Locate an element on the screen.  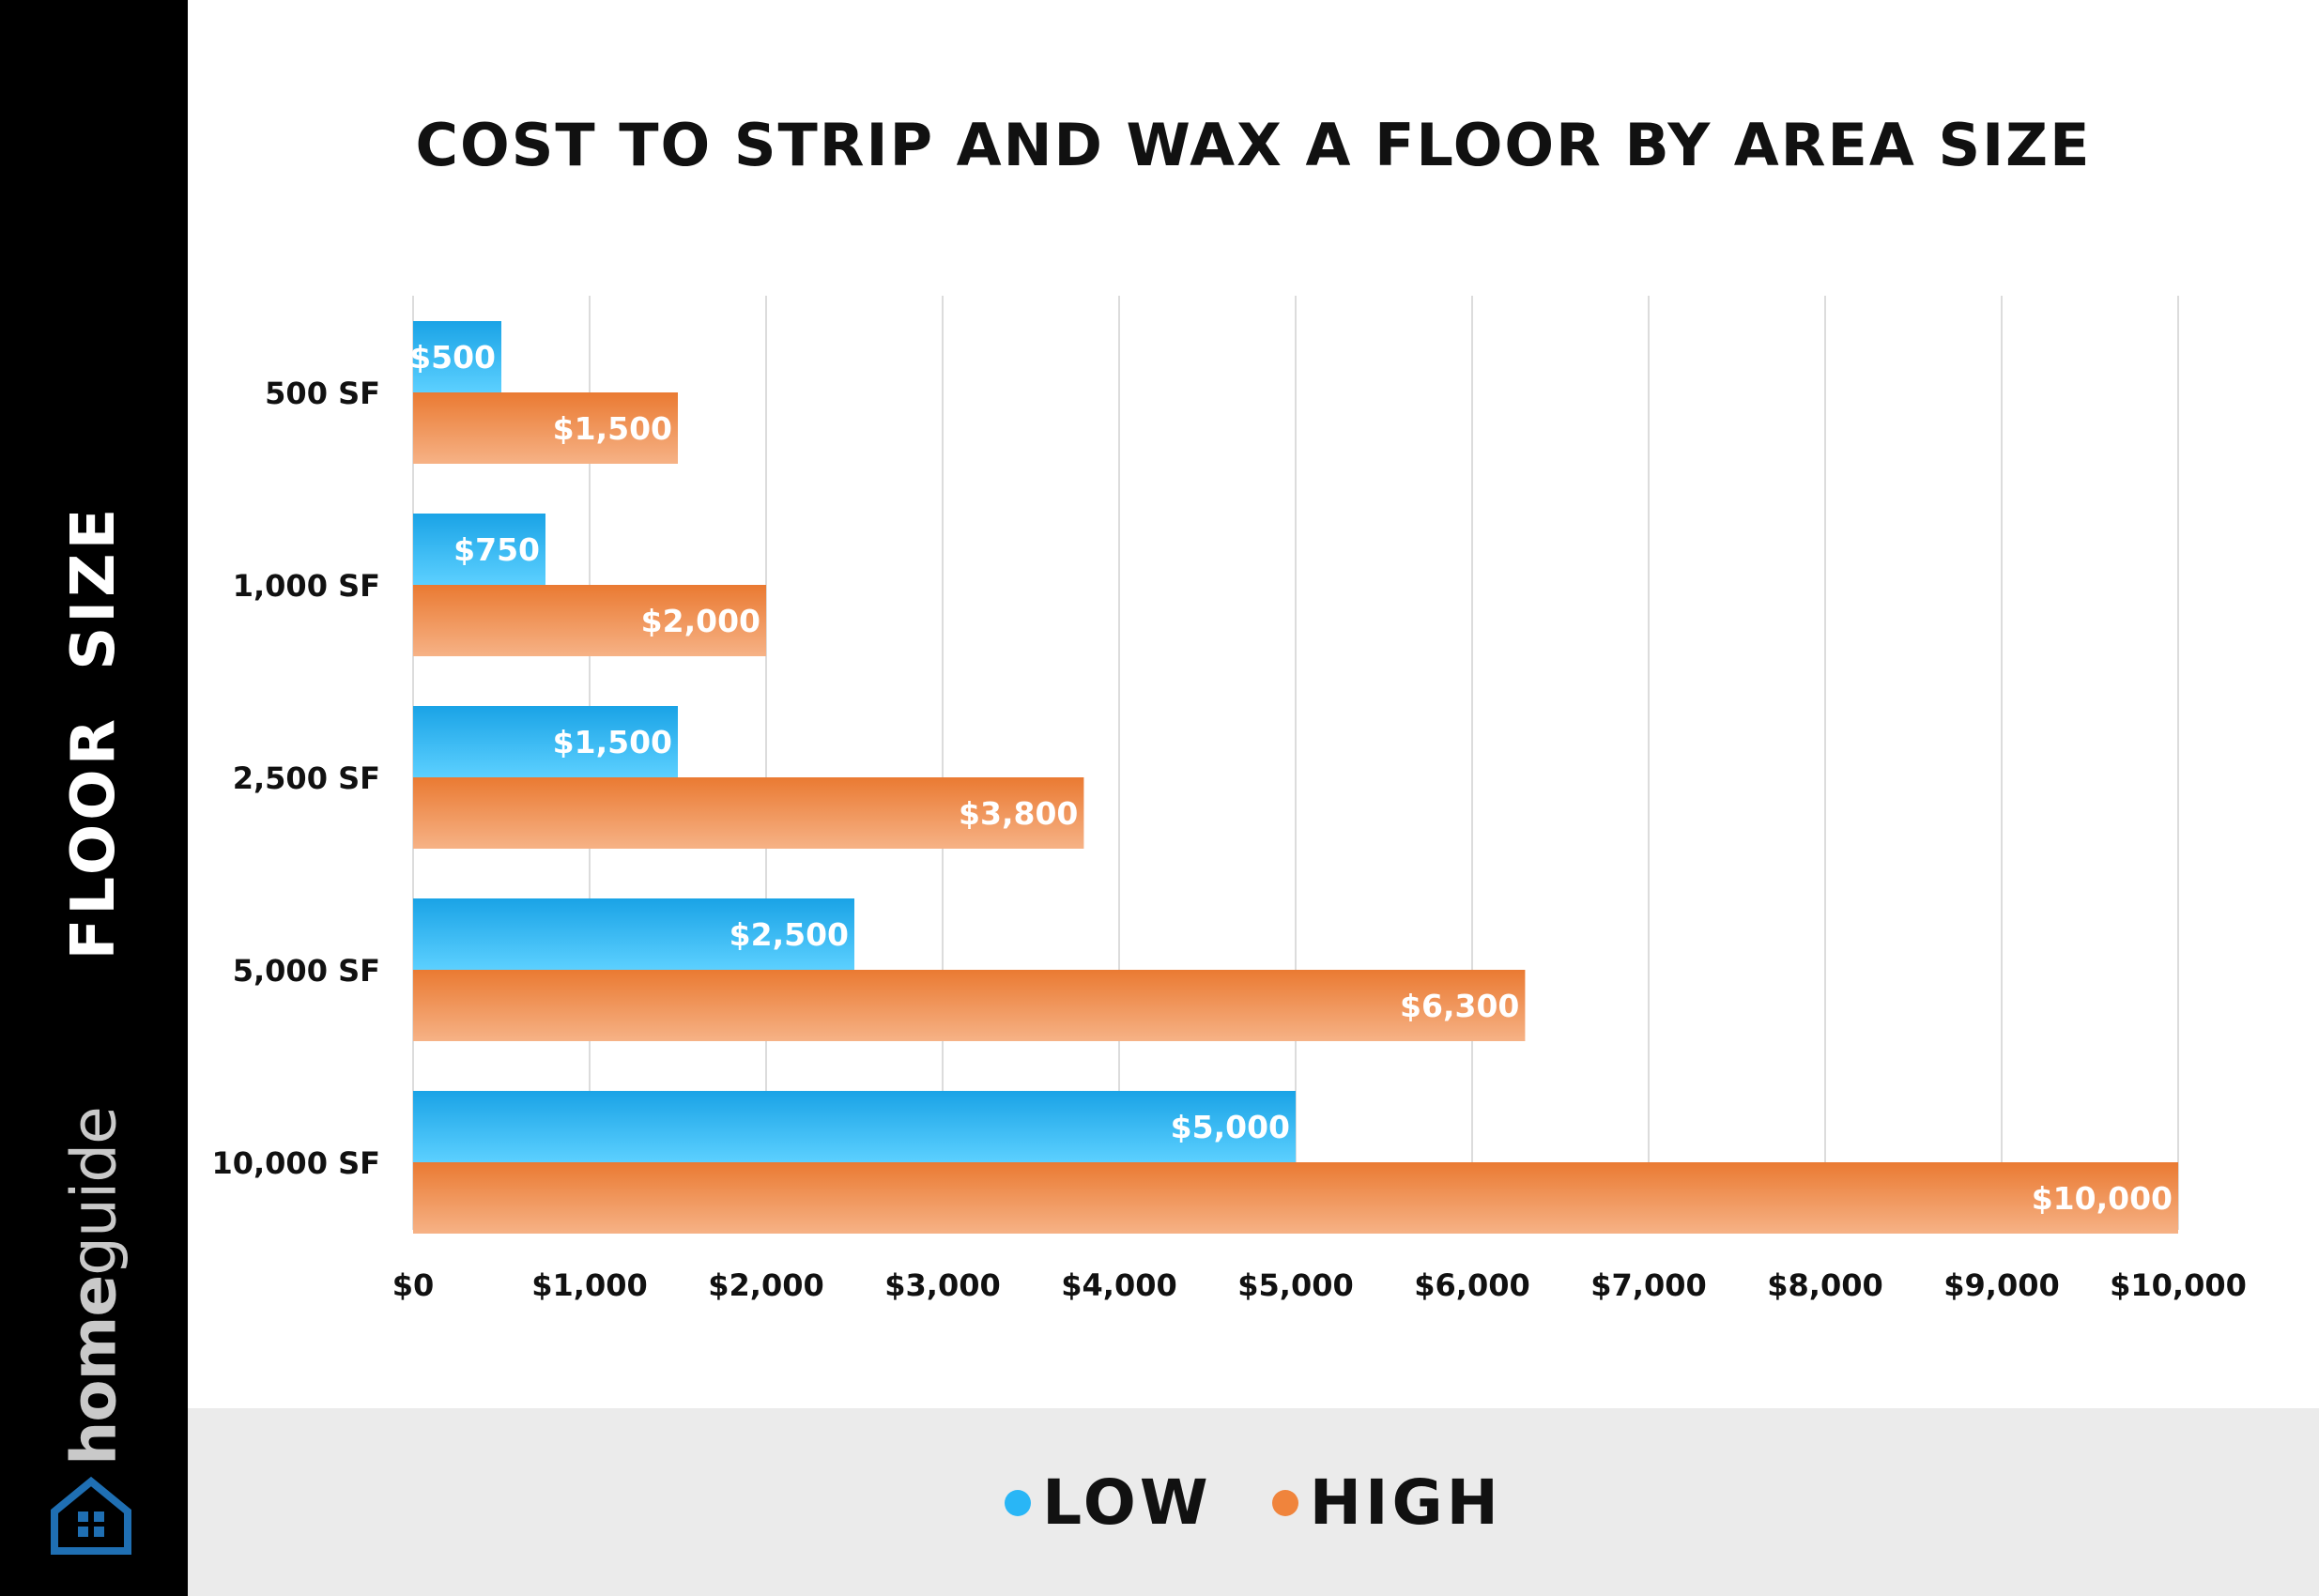
x-tick-label: $0 is located at coordinates (413, 1285).